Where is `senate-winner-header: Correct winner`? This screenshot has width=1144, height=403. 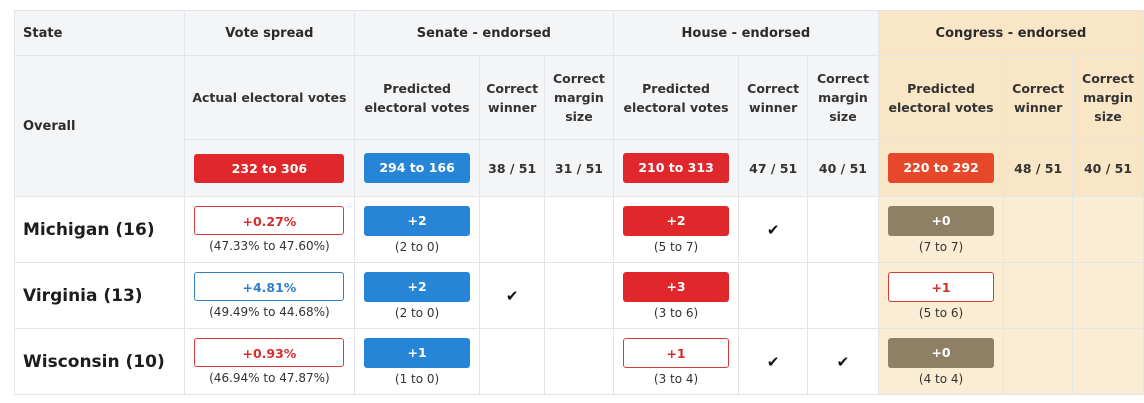 senate-winner-header: Correct winner is located at coordinates (512, 97).